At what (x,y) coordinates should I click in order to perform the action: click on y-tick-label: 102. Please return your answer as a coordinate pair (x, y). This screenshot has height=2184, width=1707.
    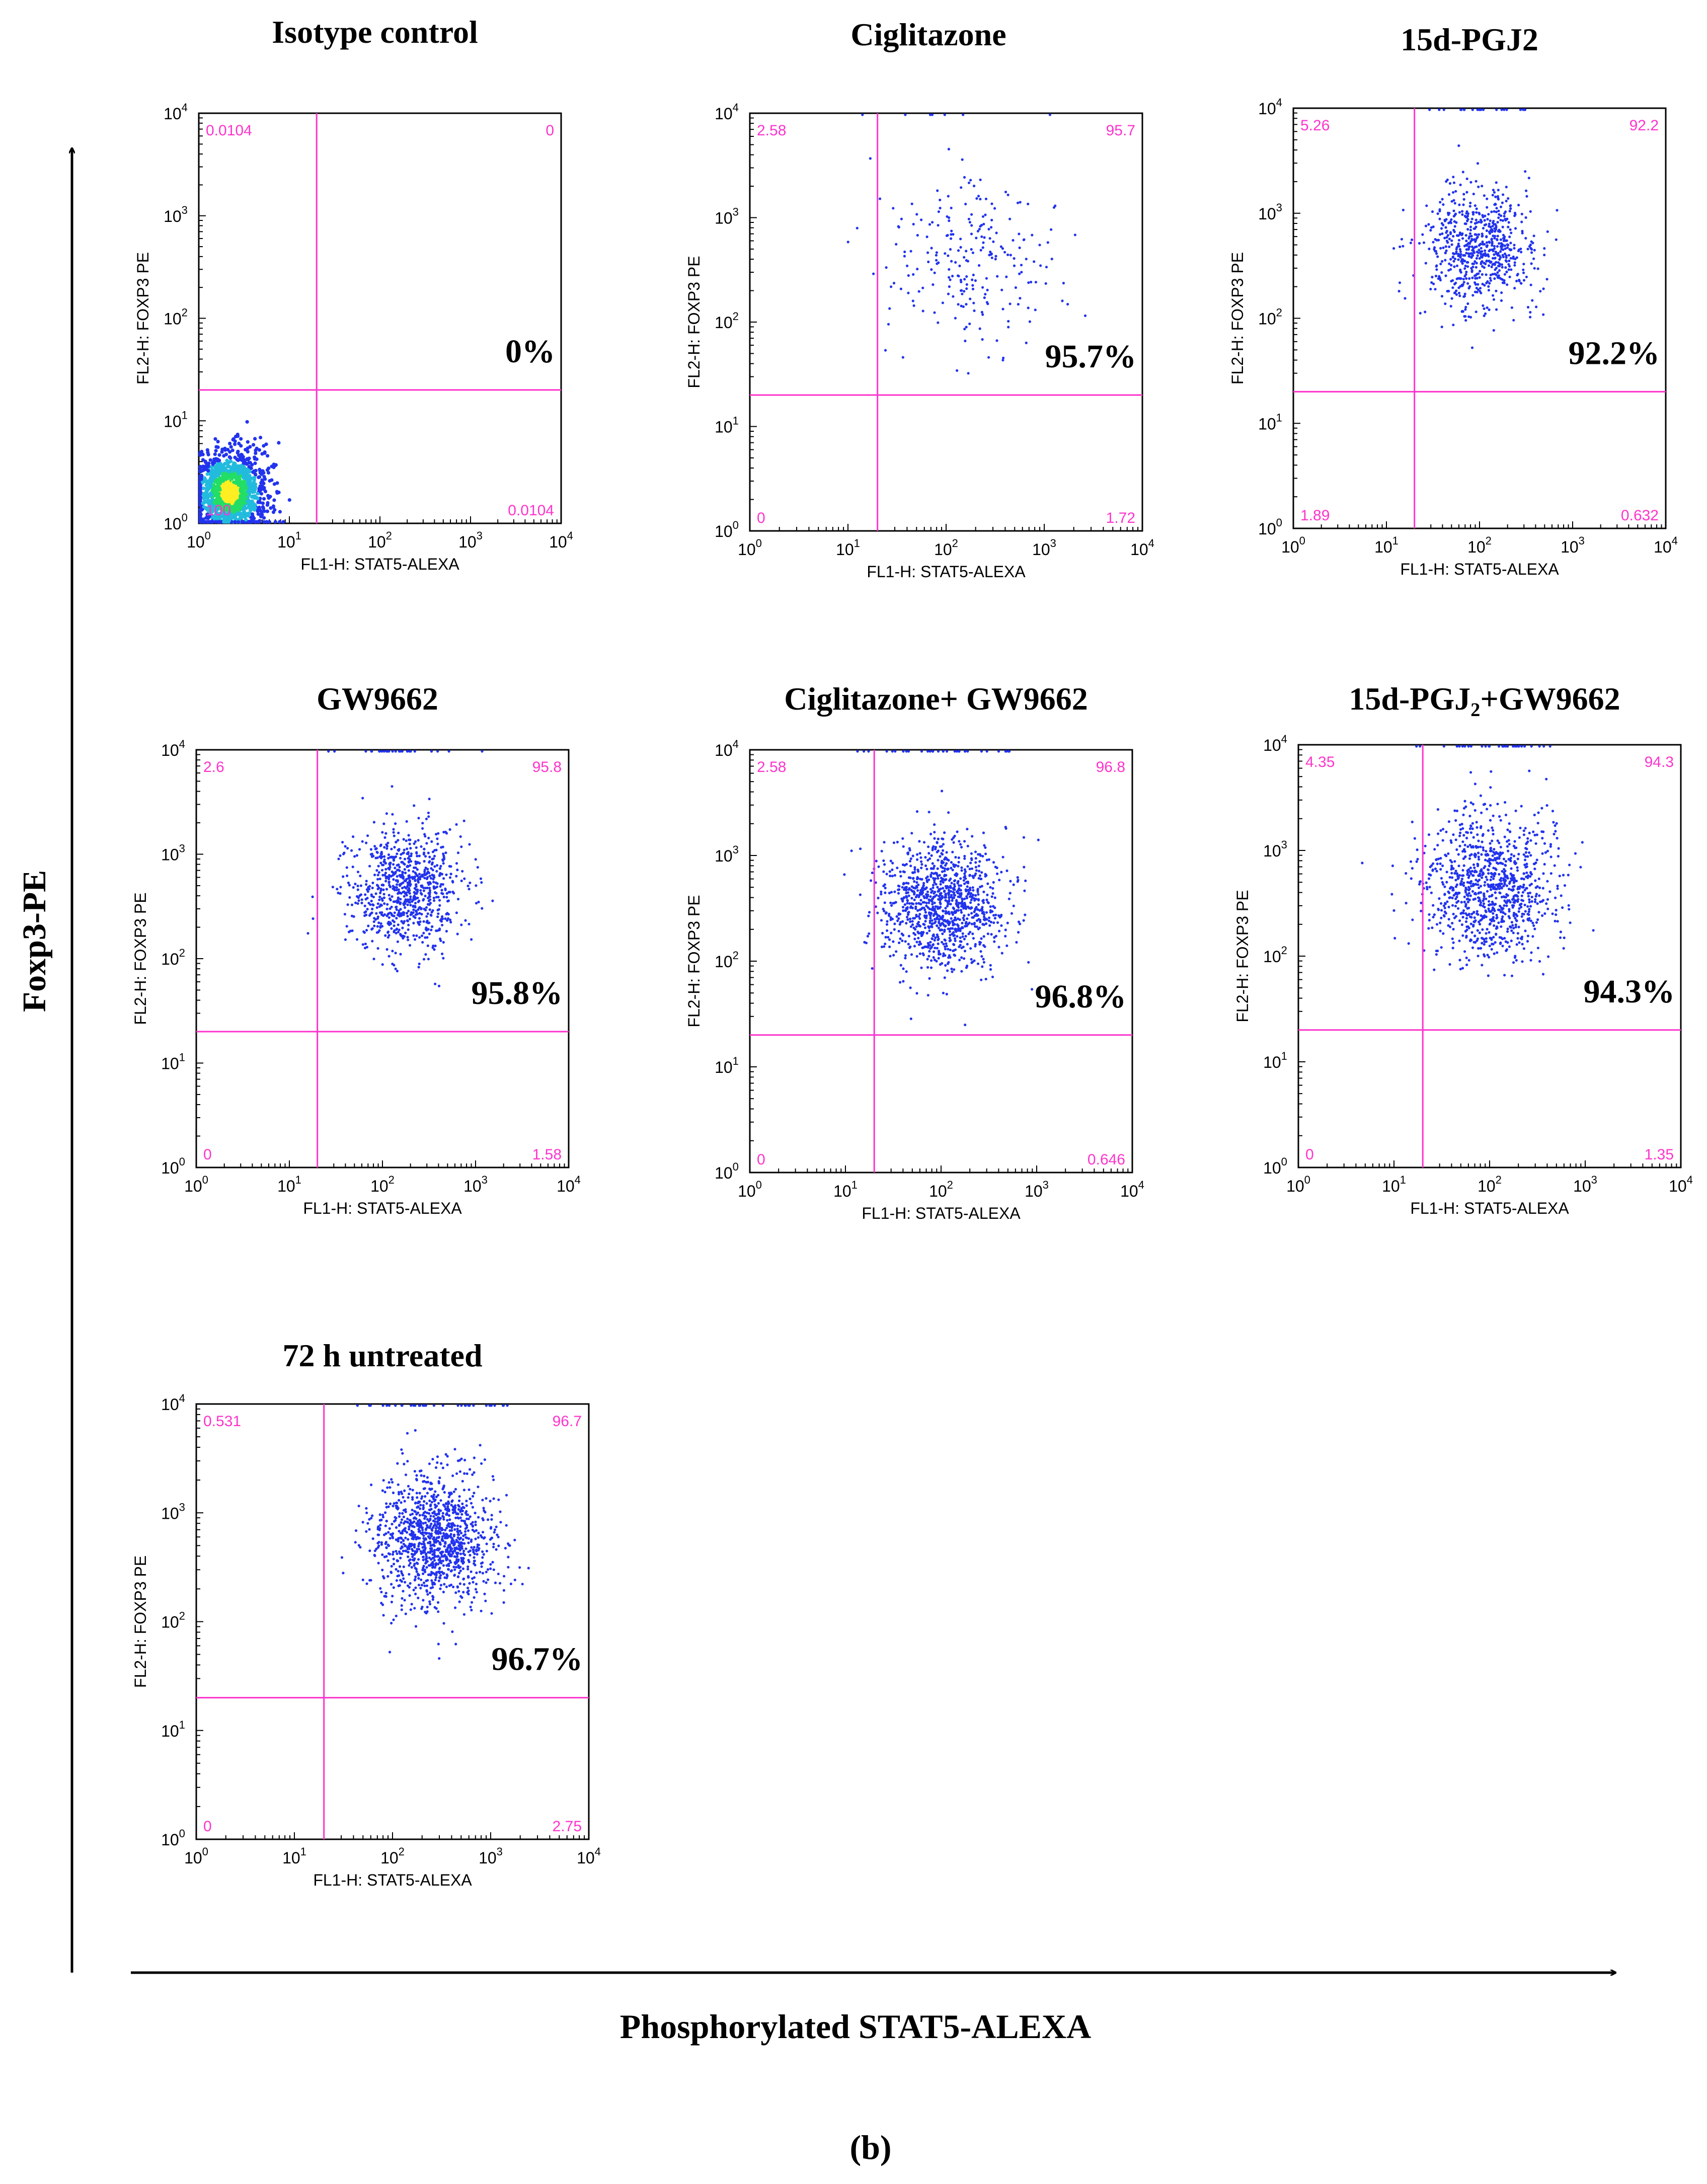
    Looking at the image, I should click on (1275, 955).